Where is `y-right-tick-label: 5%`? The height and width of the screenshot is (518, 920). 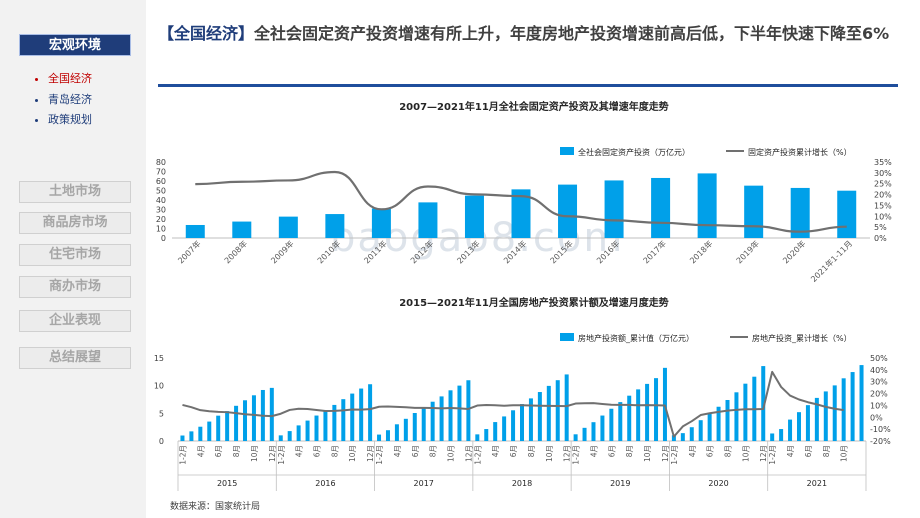
y-right-tick-label: 5% is located at coordinates (880, 227).